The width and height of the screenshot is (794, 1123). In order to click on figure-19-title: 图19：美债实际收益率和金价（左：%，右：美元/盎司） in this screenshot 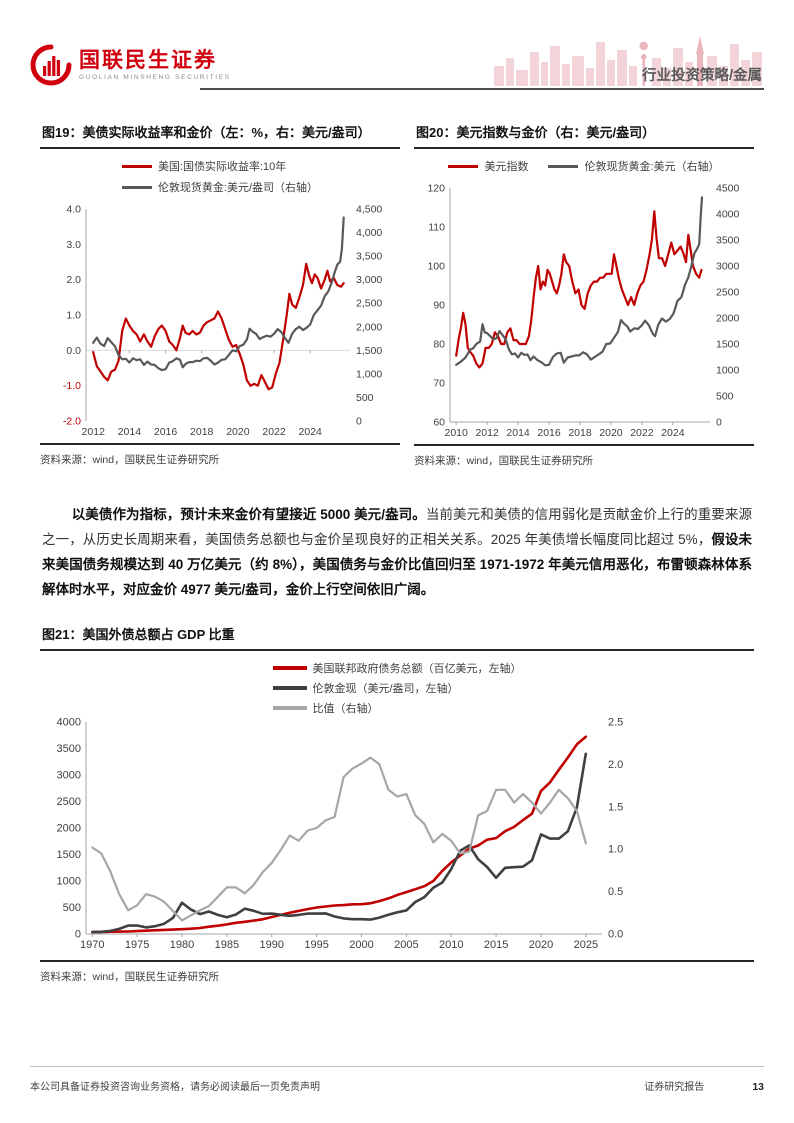, I will do `click(220, 134)`.